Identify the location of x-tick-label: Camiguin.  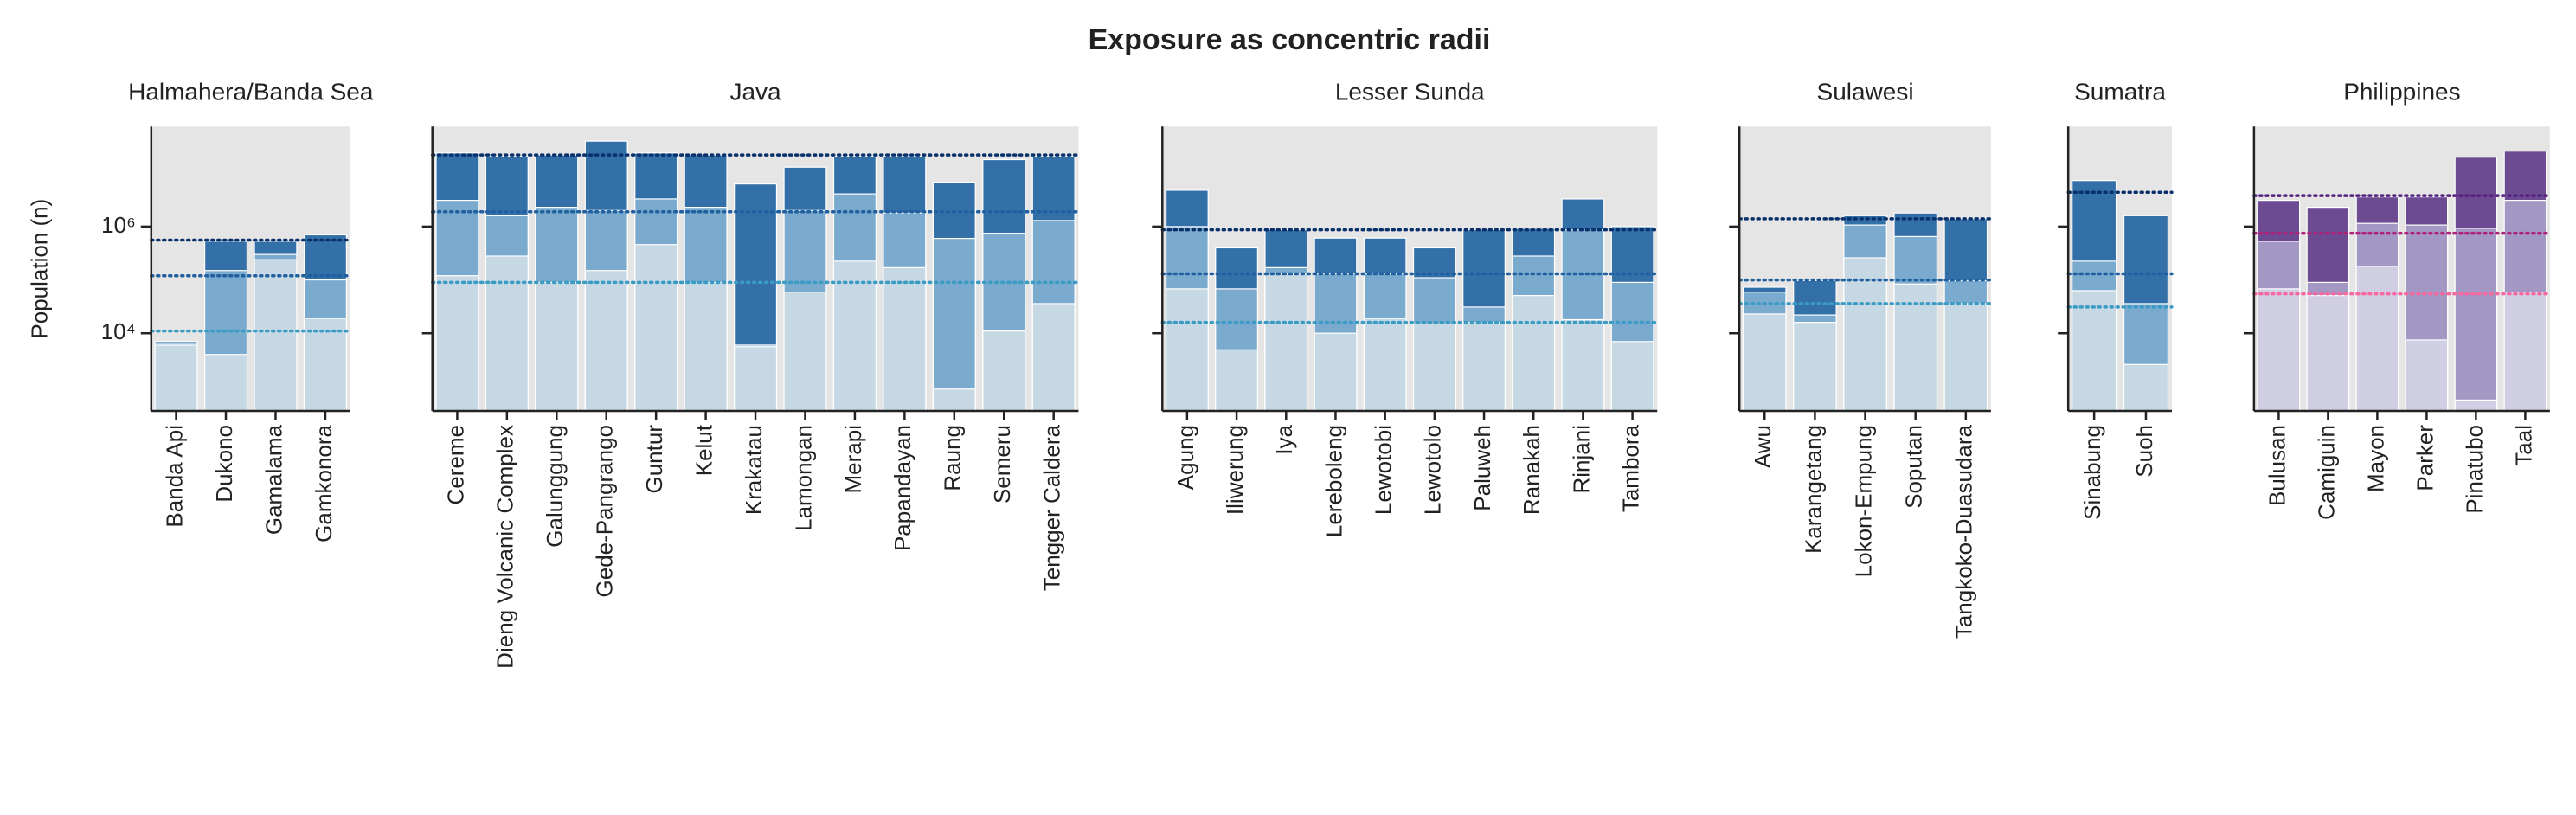
(2326, 472).